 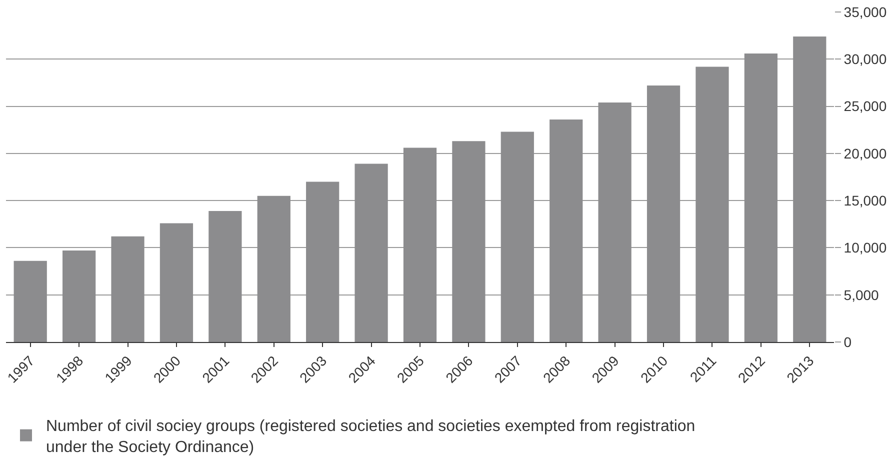 What do you see at coordinates (865, 200) in the screenshot?
I see `y-tick-label: 15,000` at bounding box center [865, 200].